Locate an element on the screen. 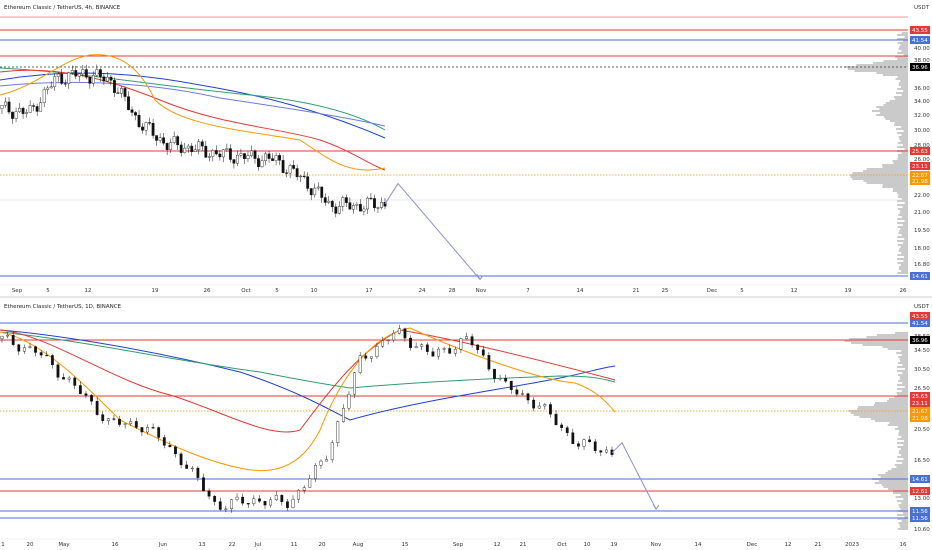 This screenshot has width=932, height=550. price-label-text: 41.54 is located at coordinates (920, 41).